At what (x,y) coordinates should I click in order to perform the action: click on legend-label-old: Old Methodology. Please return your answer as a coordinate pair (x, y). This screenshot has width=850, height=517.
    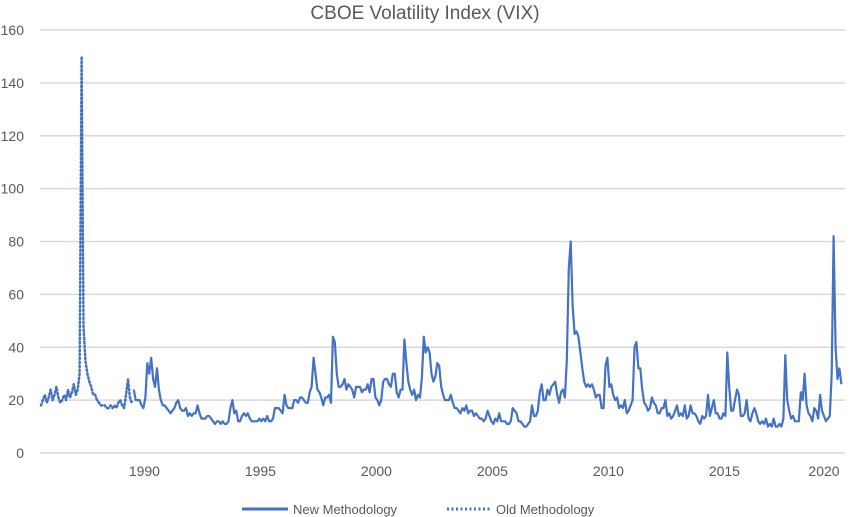
    Looking at the image, I should click on (545, 509).